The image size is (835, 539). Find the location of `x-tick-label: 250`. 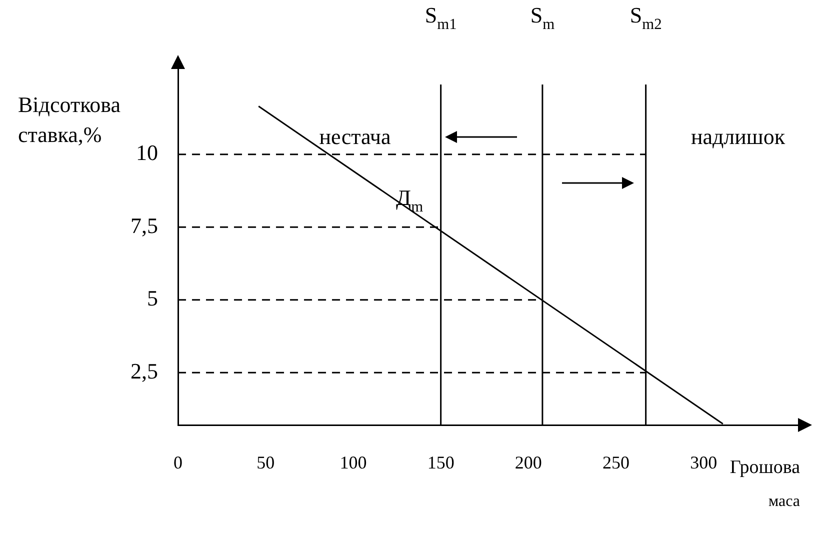

x-tick-label: 250 is located at coordinates (616, 462).